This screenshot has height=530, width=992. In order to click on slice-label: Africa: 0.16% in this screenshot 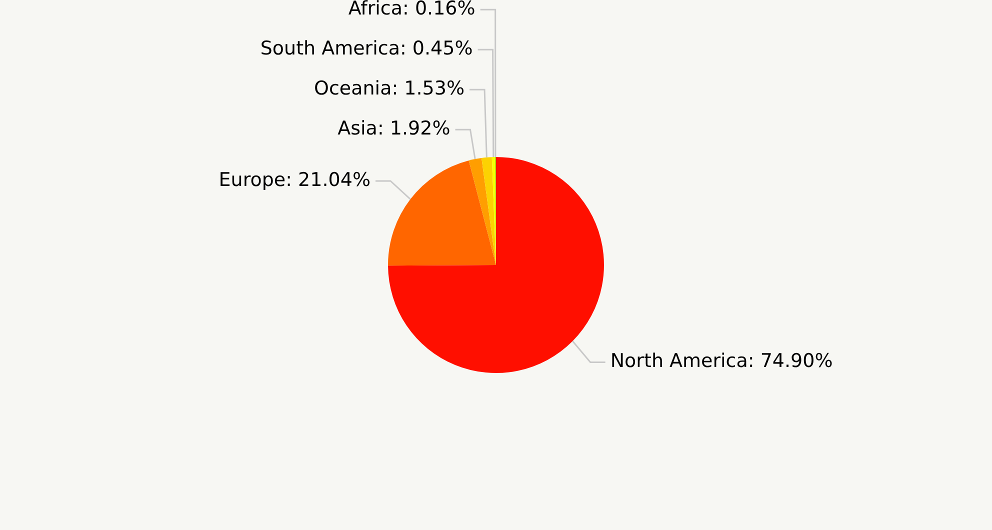, I will do `click(412, 10)`.